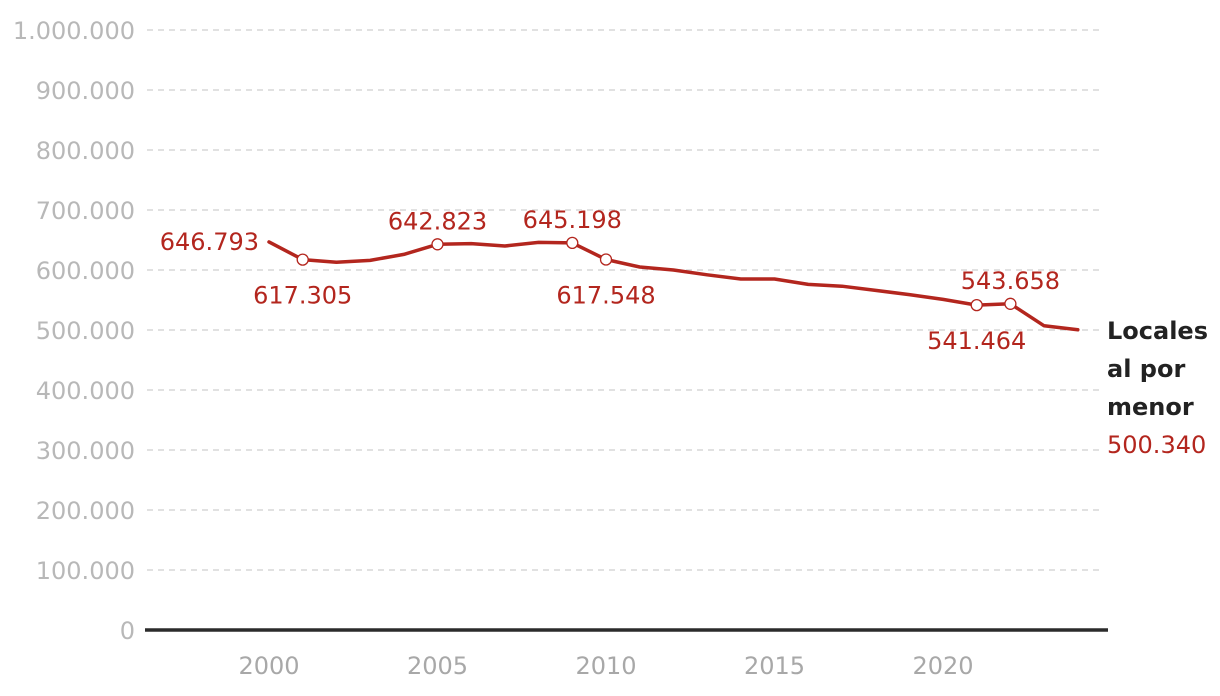 The image size is (1220, 696). I want to click on x-axis-tick-labels: 2000 2005 2010 2015 2020, so click(605, 666).